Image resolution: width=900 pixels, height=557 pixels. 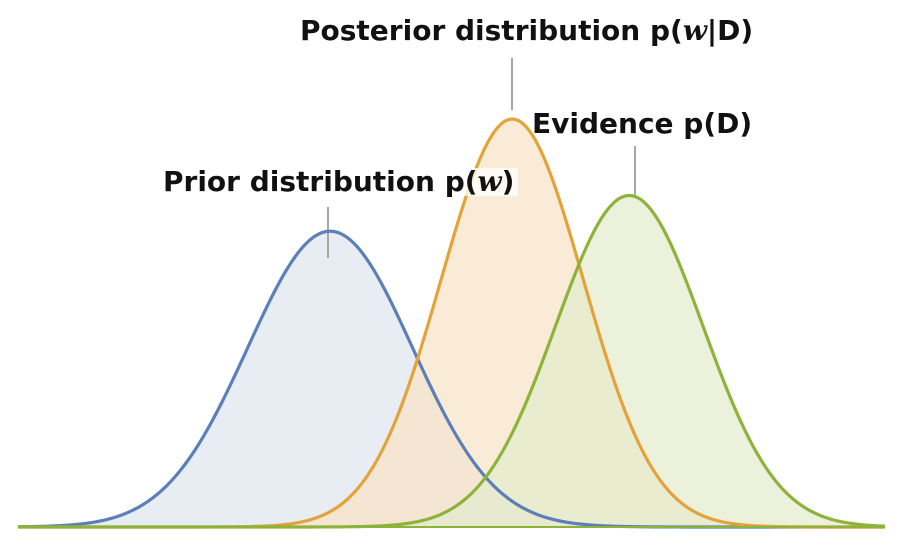 I want to click on prior-label: Prior distribution p(w), so click(x=341, y=181).